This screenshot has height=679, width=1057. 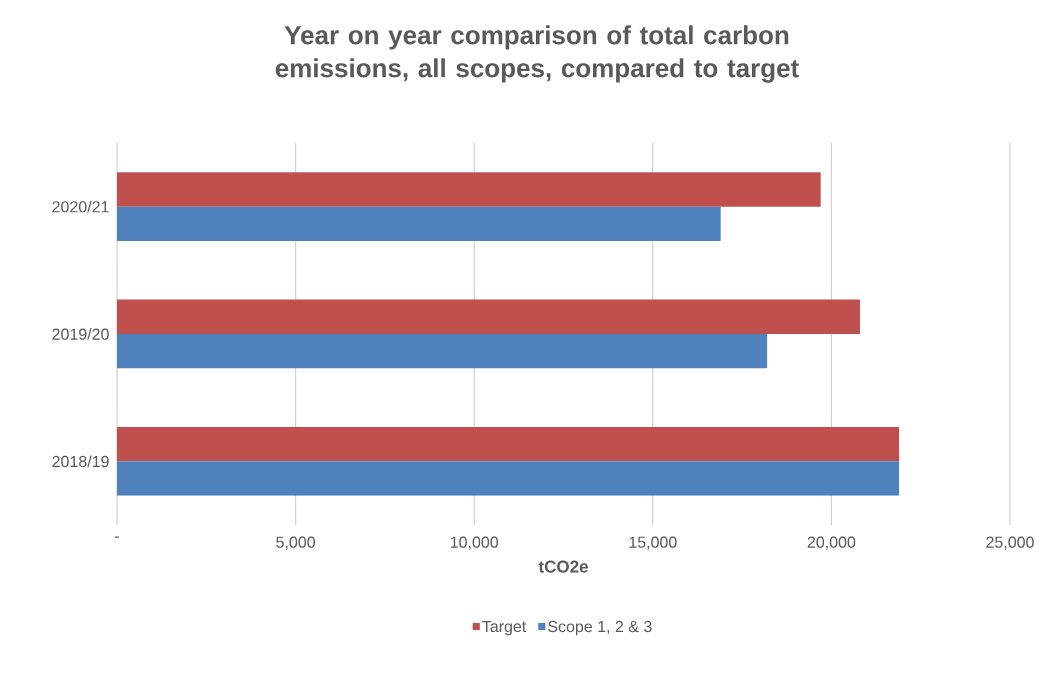 What do you see at coordinates (831, 543) in the screenshot?
I see `x-tick-label: 20,000` at bounding box center [831, 543].